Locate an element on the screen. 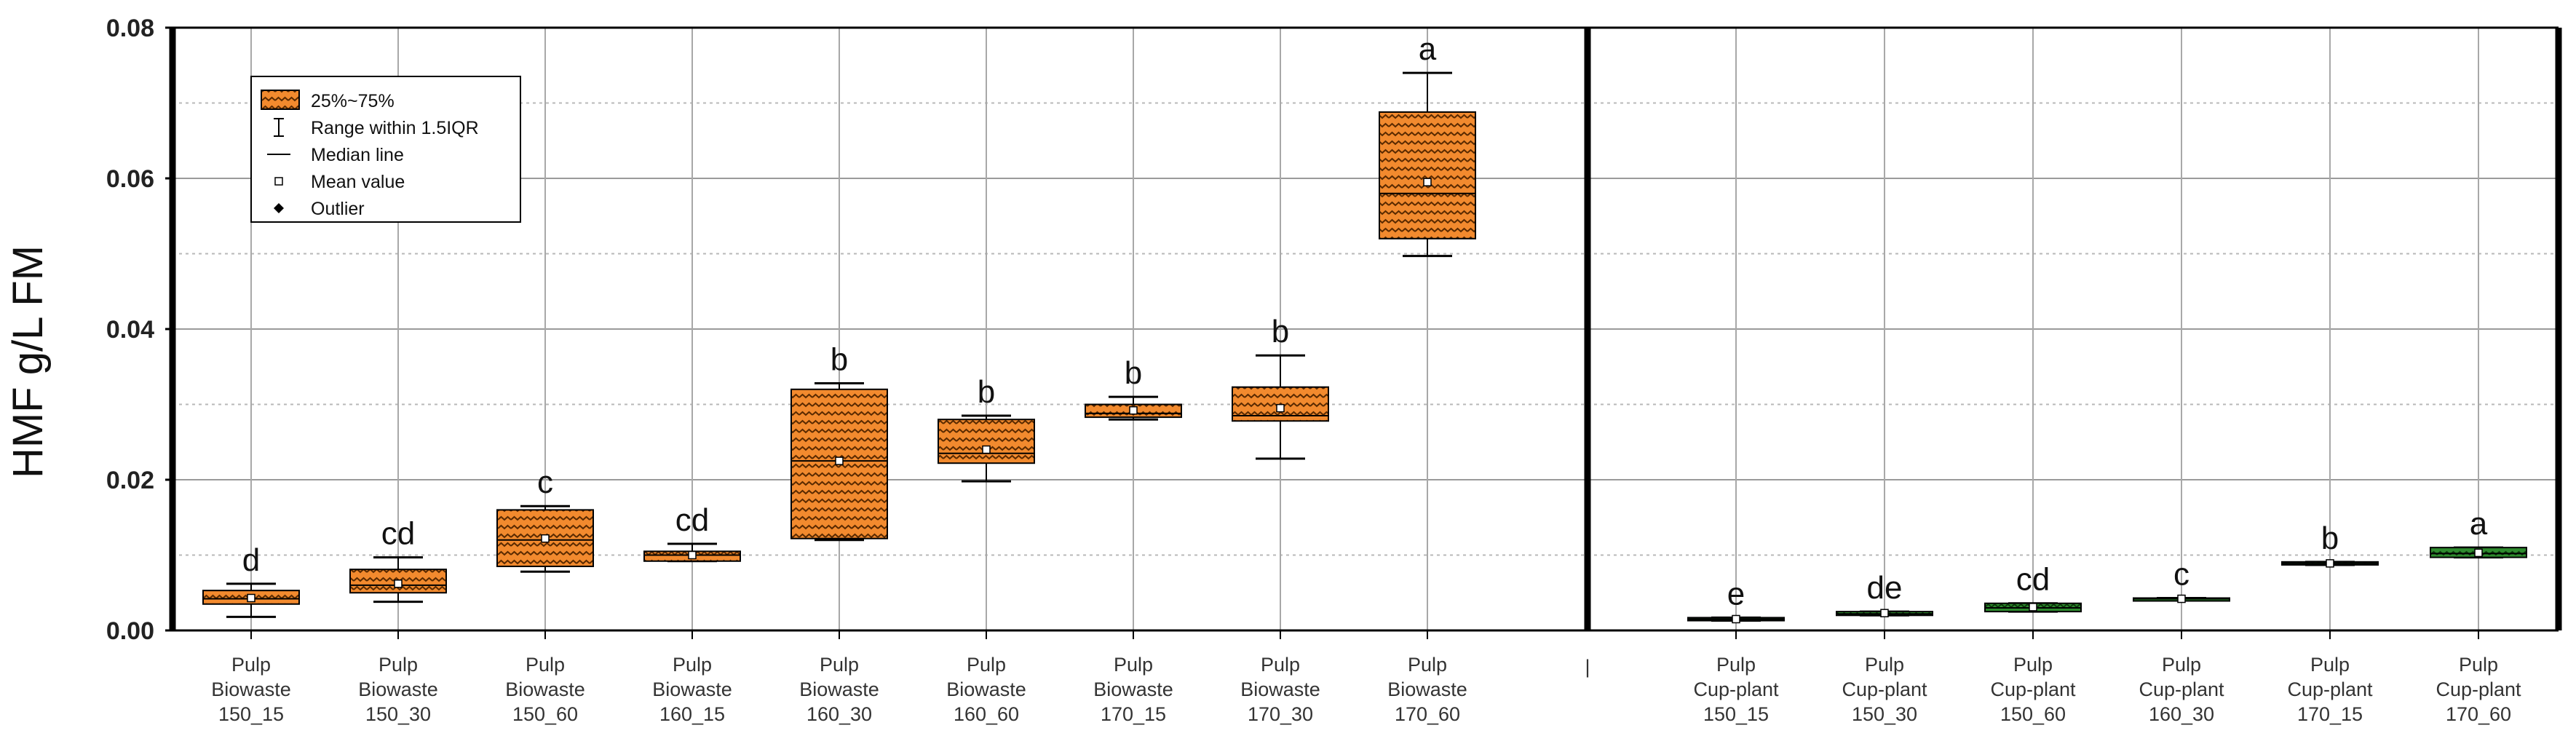  y-tick-label: 0.04 is located at coordinates (130, 330).